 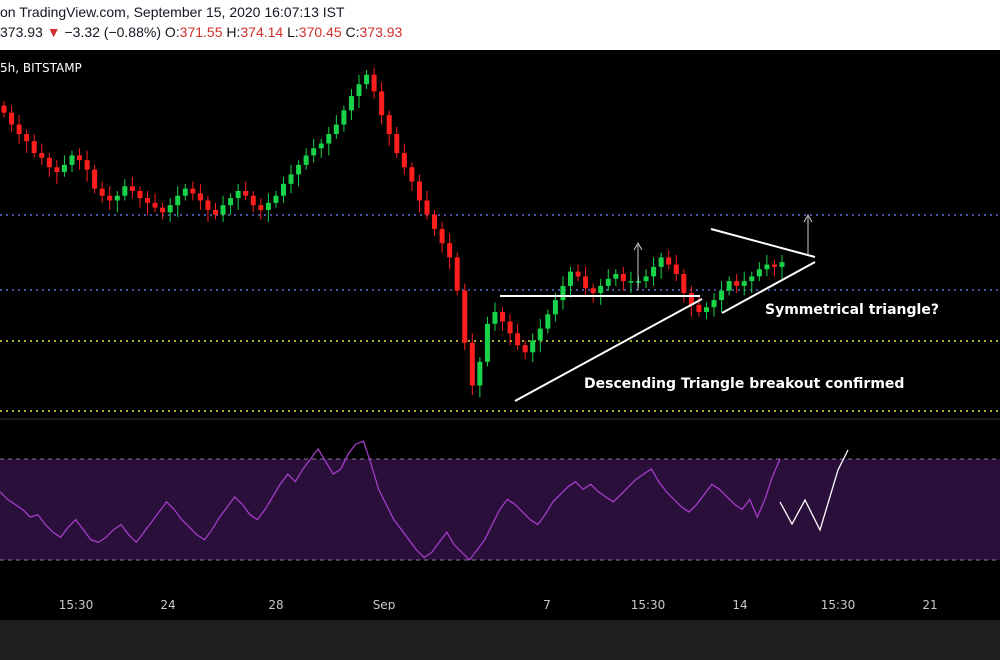 I want to click on annotation-descending-triangle: Descending Triangle breakout confirmed, so click(x=744, y=384).